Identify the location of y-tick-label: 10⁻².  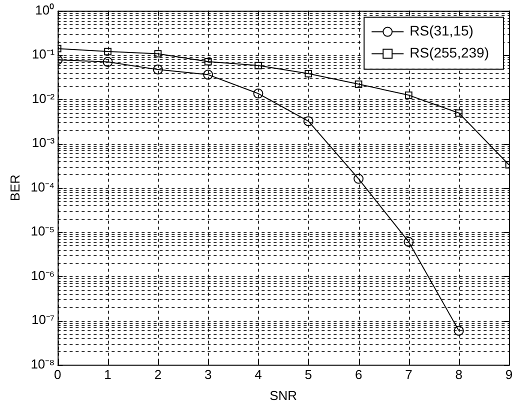
(44, 98).